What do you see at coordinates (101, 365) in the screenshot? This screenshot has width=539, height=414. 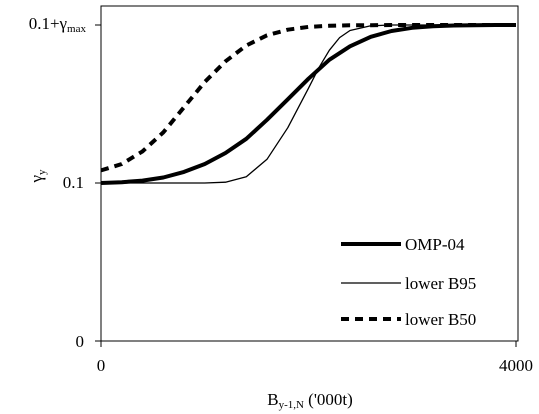 I see `x-tick-label-0: 0` at bounding box center [101, 365].